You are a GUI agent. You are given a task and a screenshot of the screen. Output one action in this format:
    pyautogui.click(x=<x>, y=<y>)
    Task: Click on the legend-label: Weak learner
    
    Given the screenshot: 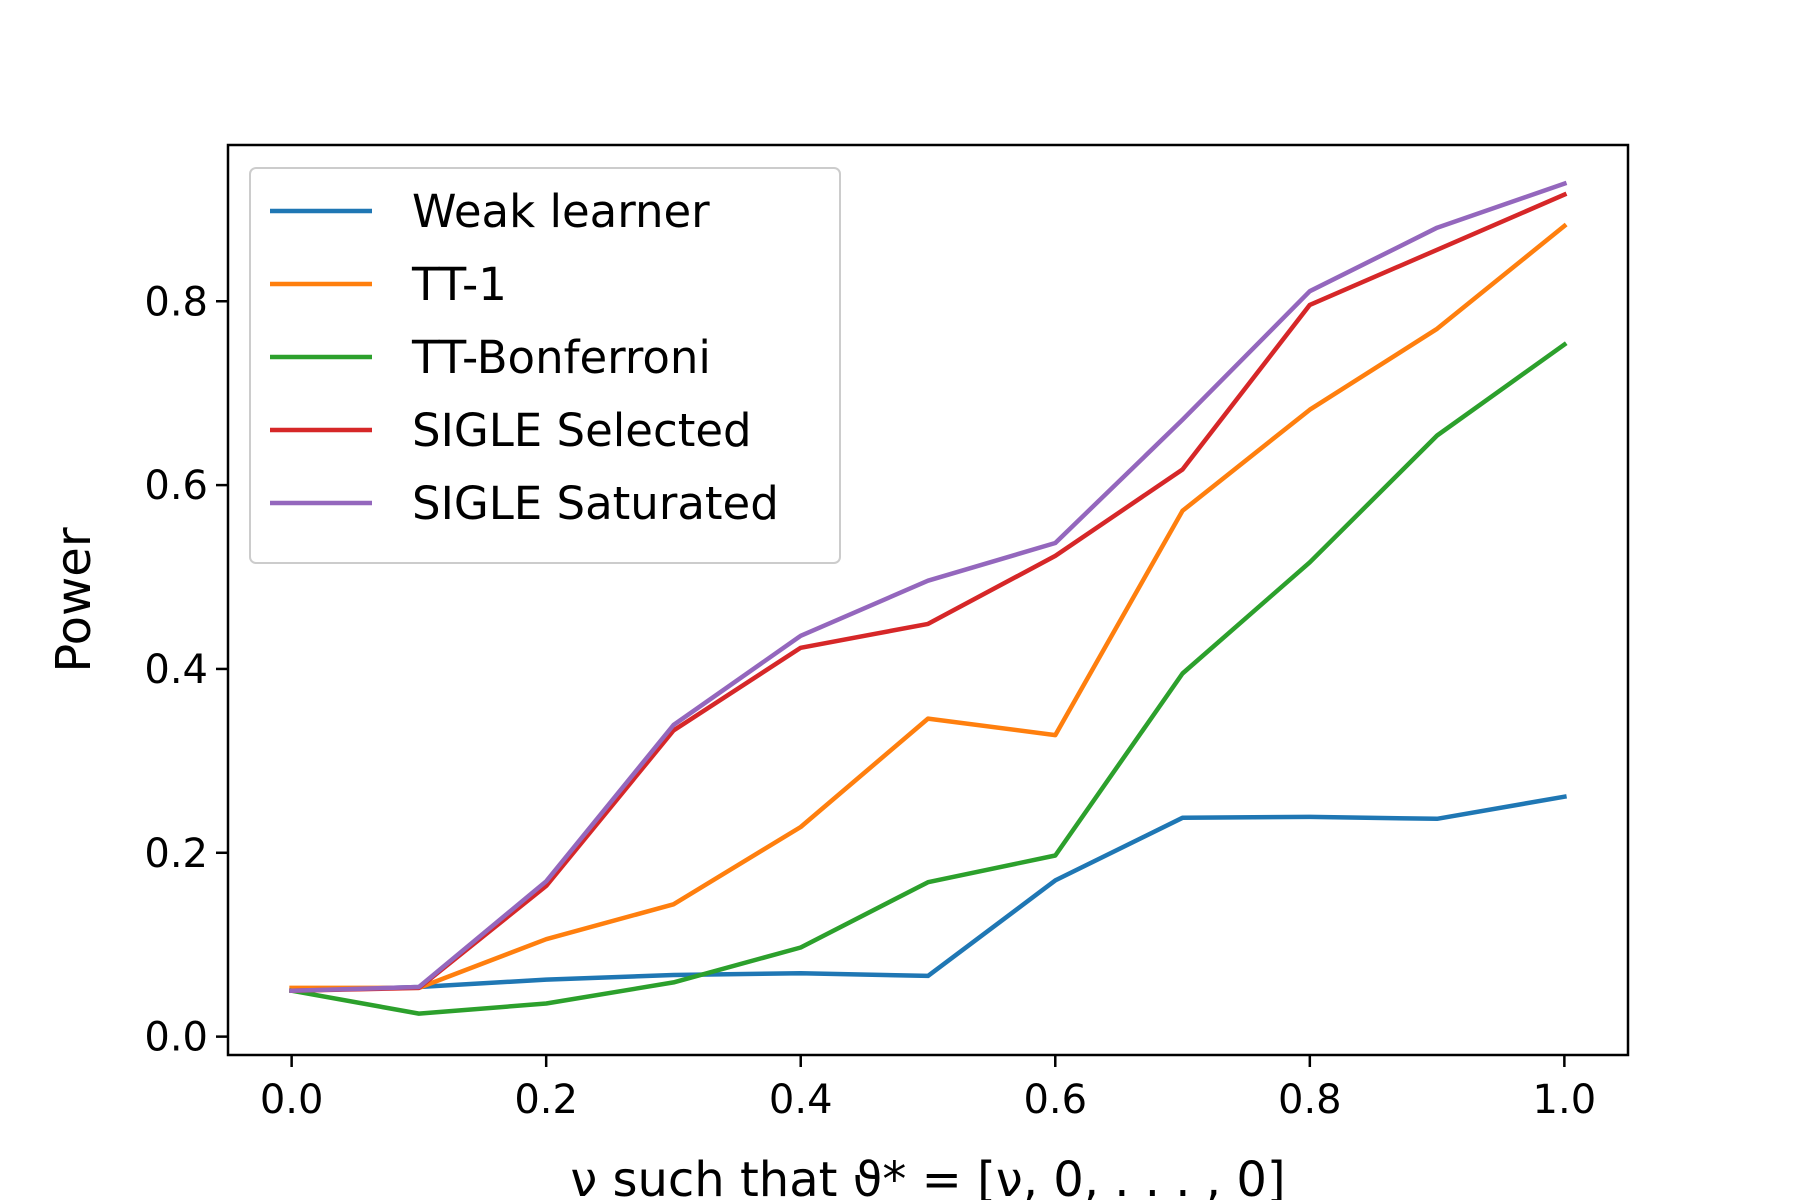 What is the action you would take?
    pyautogui.click(x=561, y=211)
    